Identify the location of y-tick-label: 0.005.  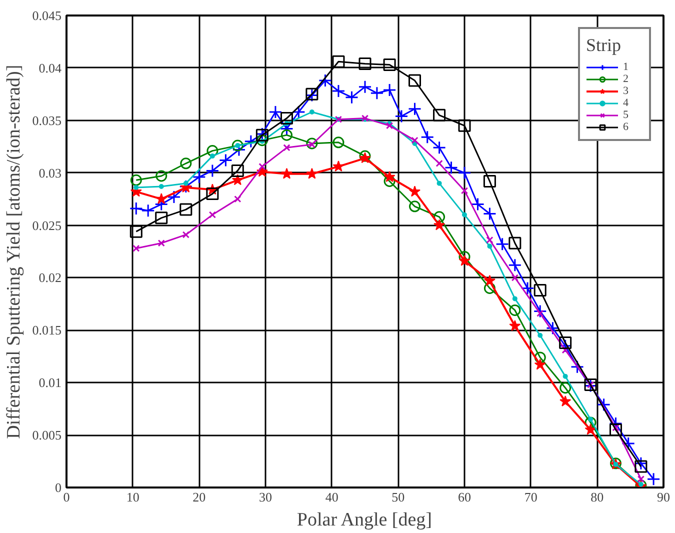
(47, 435).